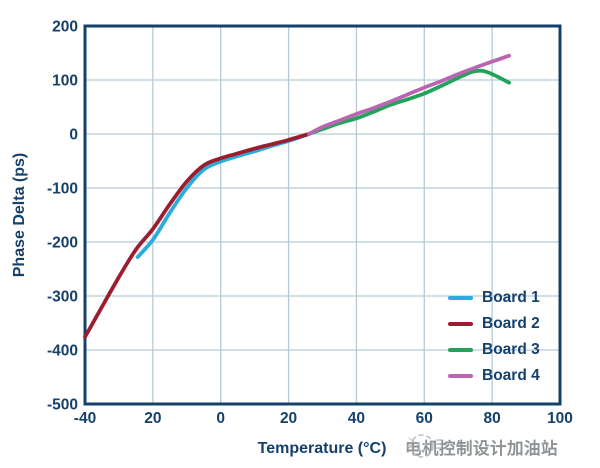 This screenshot has width=600, height=468. I want to click on legend-label-board-1: Board 1, so click(511, 297).